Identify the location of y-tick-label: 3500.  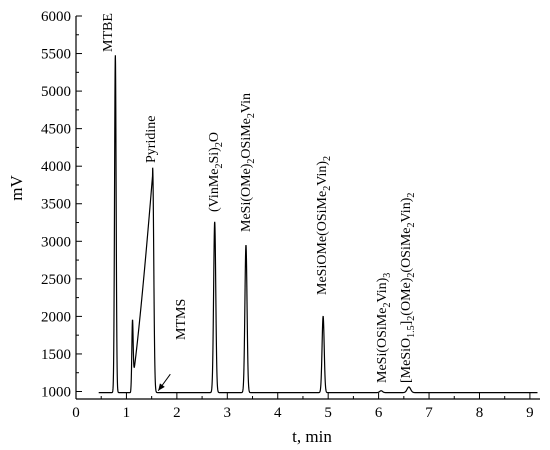
(56, 205).